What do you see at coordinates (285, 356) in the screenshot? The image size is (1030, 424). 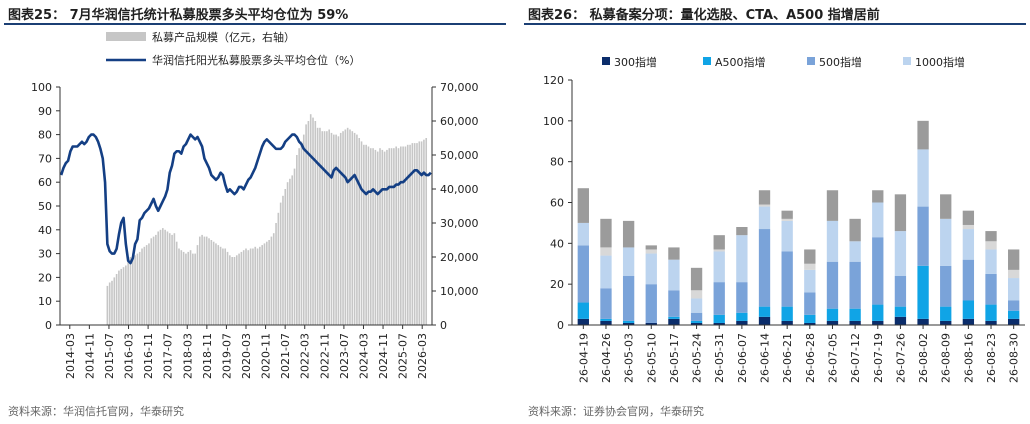 I see `x-tick-label: 2021-07` at bounding box center [285, 356].